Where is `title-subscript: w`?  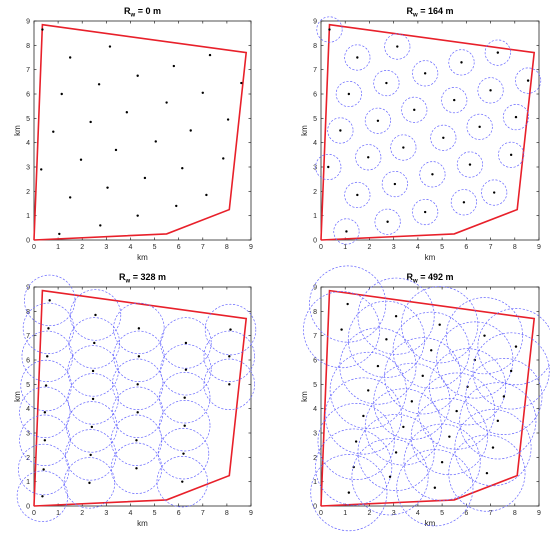
title-subscript: w is located at coordinates (133, 16).